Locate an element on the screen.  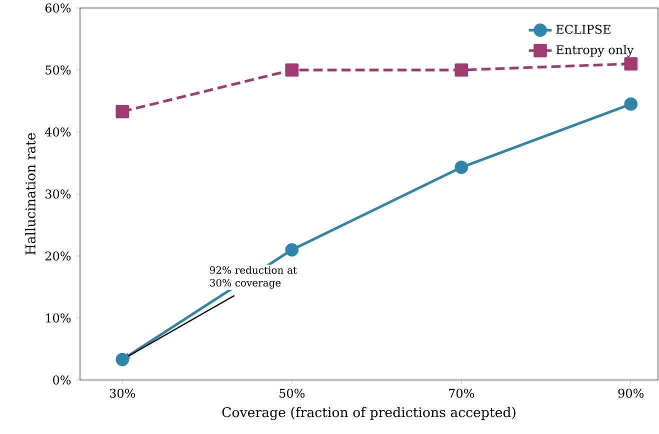
x-axis-title: Coverage (fraction of predictions accepted) is located at coordinates (369, 413).